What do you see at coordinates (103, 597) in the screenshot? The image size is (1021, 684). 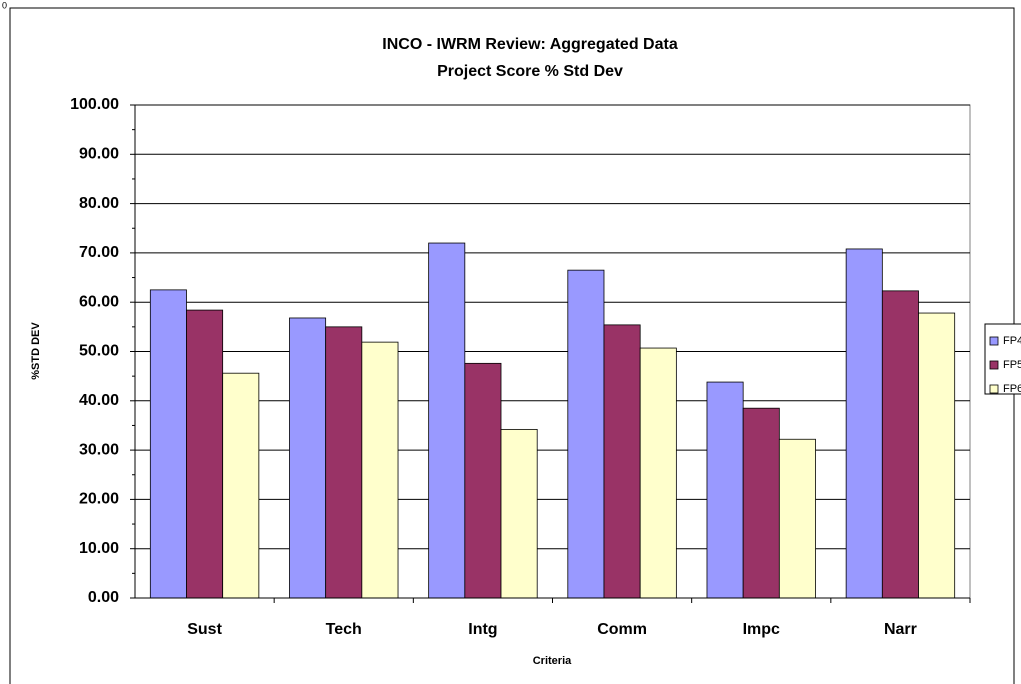 I see `y-tick-label: 0.00` at bounding box center [103, 597].